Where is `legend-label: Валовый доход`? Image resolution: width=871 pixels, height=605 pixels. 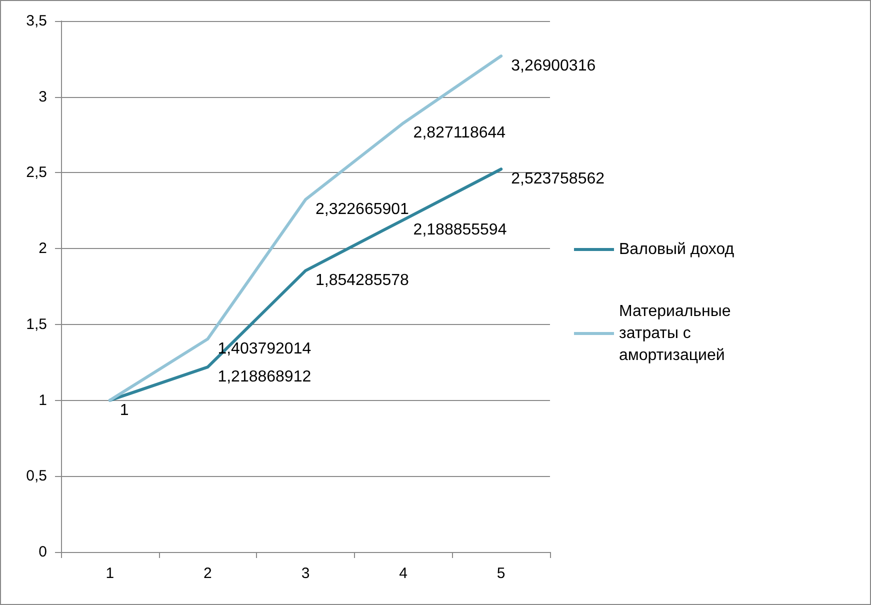
legend-label: Валовый доход is located at coordinates (677, 249).